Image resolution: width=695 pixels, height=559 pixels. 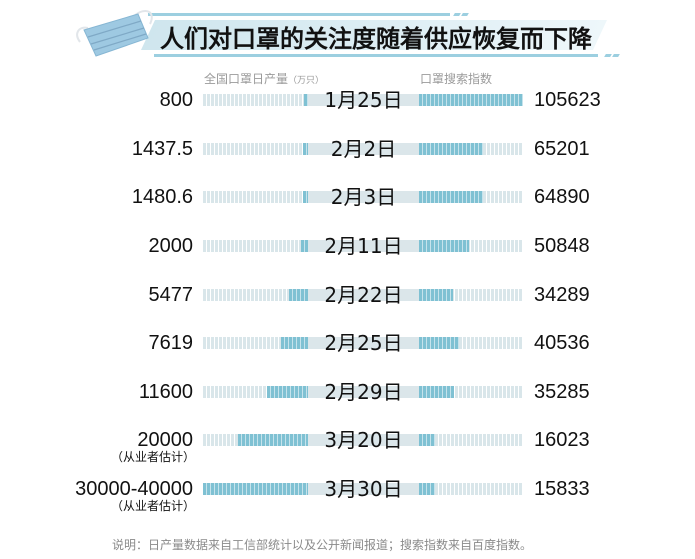 I want to click on production-value: 7619, so click(x=171, y=343).